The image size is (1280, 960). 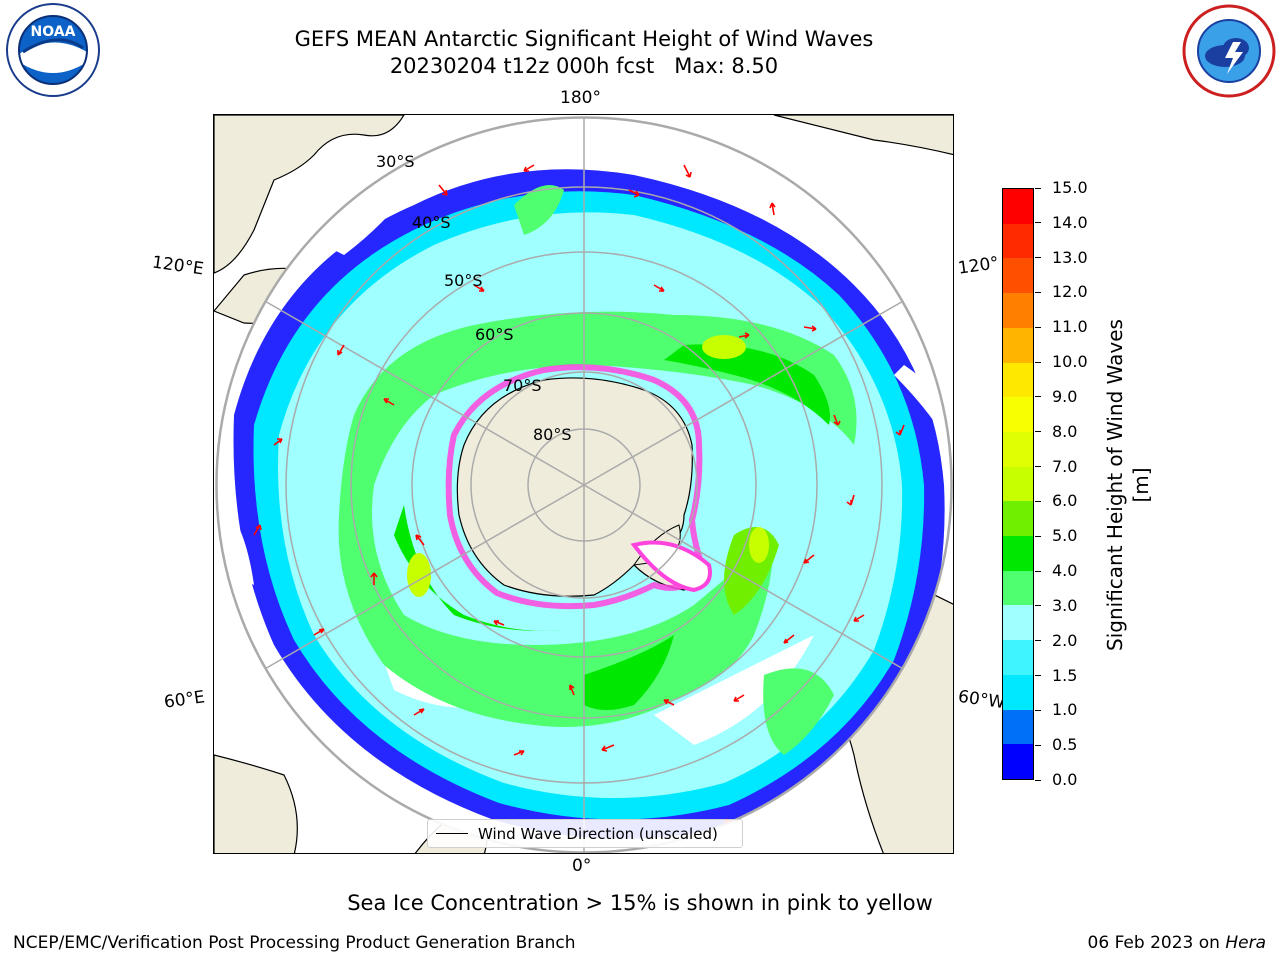 What do you see at coordinates (1065, 571) in the screenshot?
I see `colorbar-tick-label: 4.0` at bounding box center [1065, 571].